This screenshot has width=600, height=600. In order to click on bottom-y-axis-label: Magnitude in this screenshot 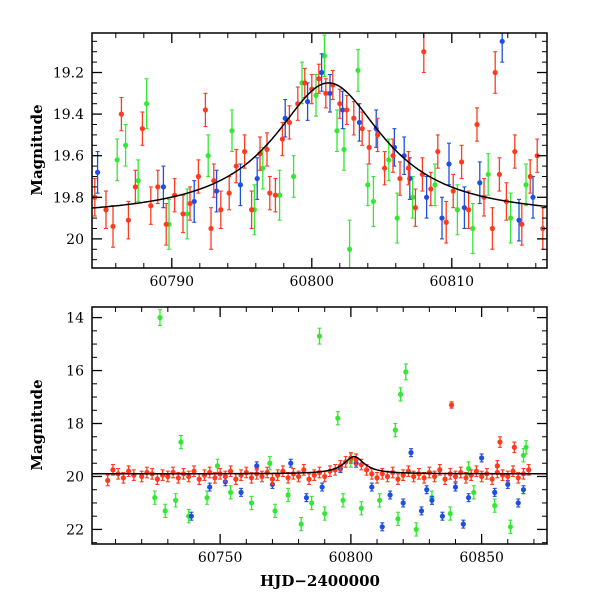, I will do `click(37, 424)`.